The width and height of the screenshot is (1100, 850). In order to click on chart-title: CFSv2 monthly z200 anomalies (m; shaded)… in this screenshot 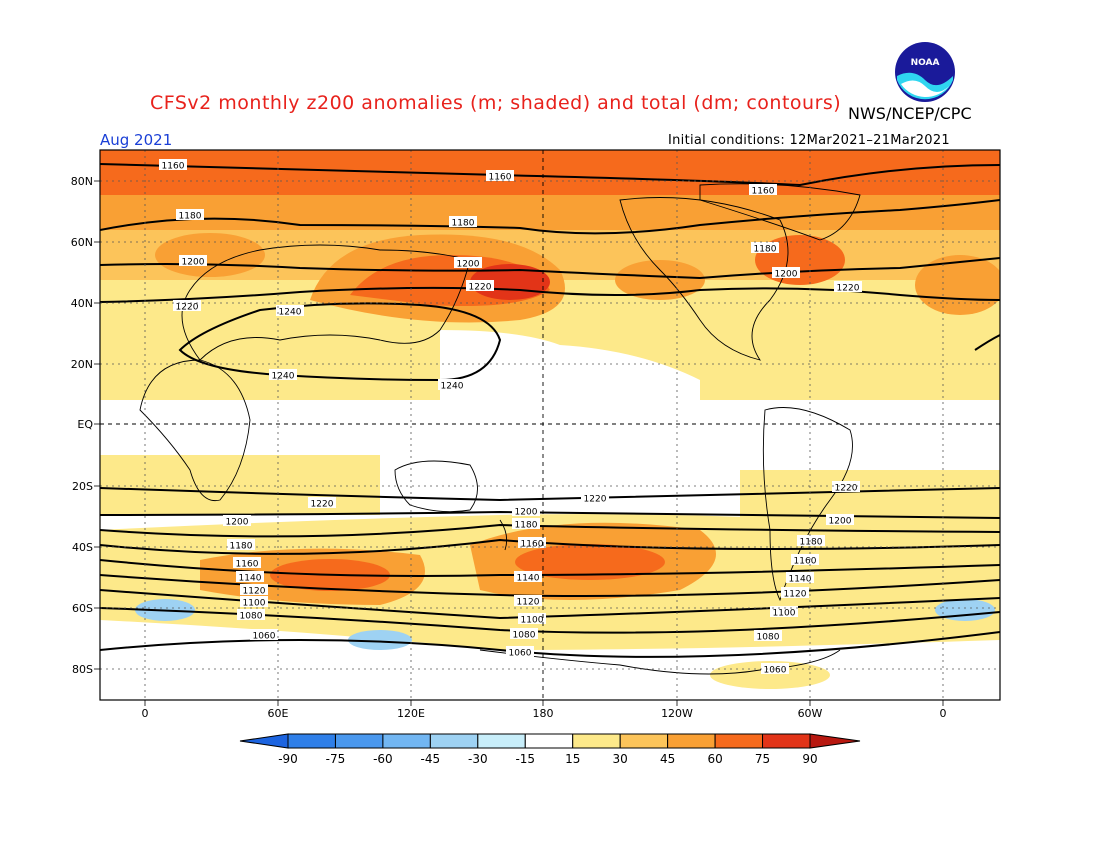, I will do `click(496, 103)`.